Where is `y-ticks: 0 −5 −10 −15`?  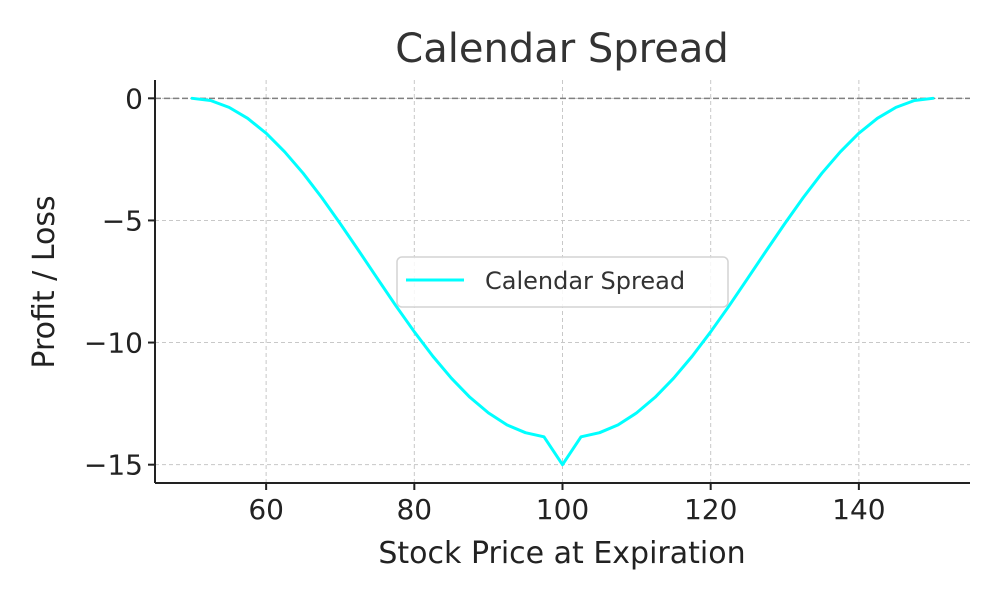 y-ticks: 0 −5 −10 −15 is located at coordinates (119, 282).